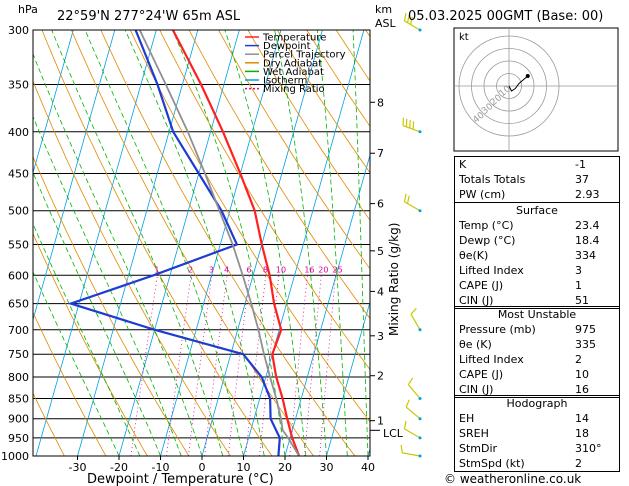 The image size is (629, 486). Describe the element at coordinates (512, 479) in the screenshot. I see `copyright: © weatheronline.co.uk` at that location.